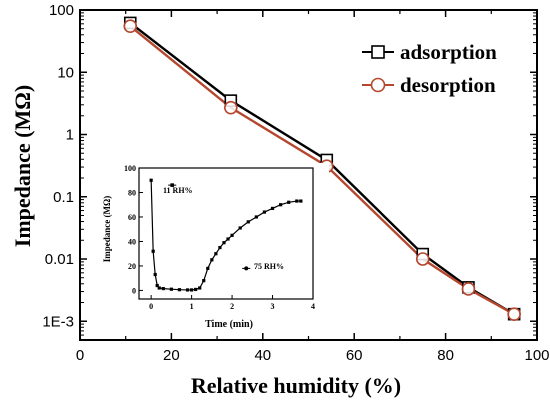 This screenshot has height=406, width=550. Describe the element at coordinates (172, 185) in the screenshot. I see `inset-annotation-marker-11rh` at that location.